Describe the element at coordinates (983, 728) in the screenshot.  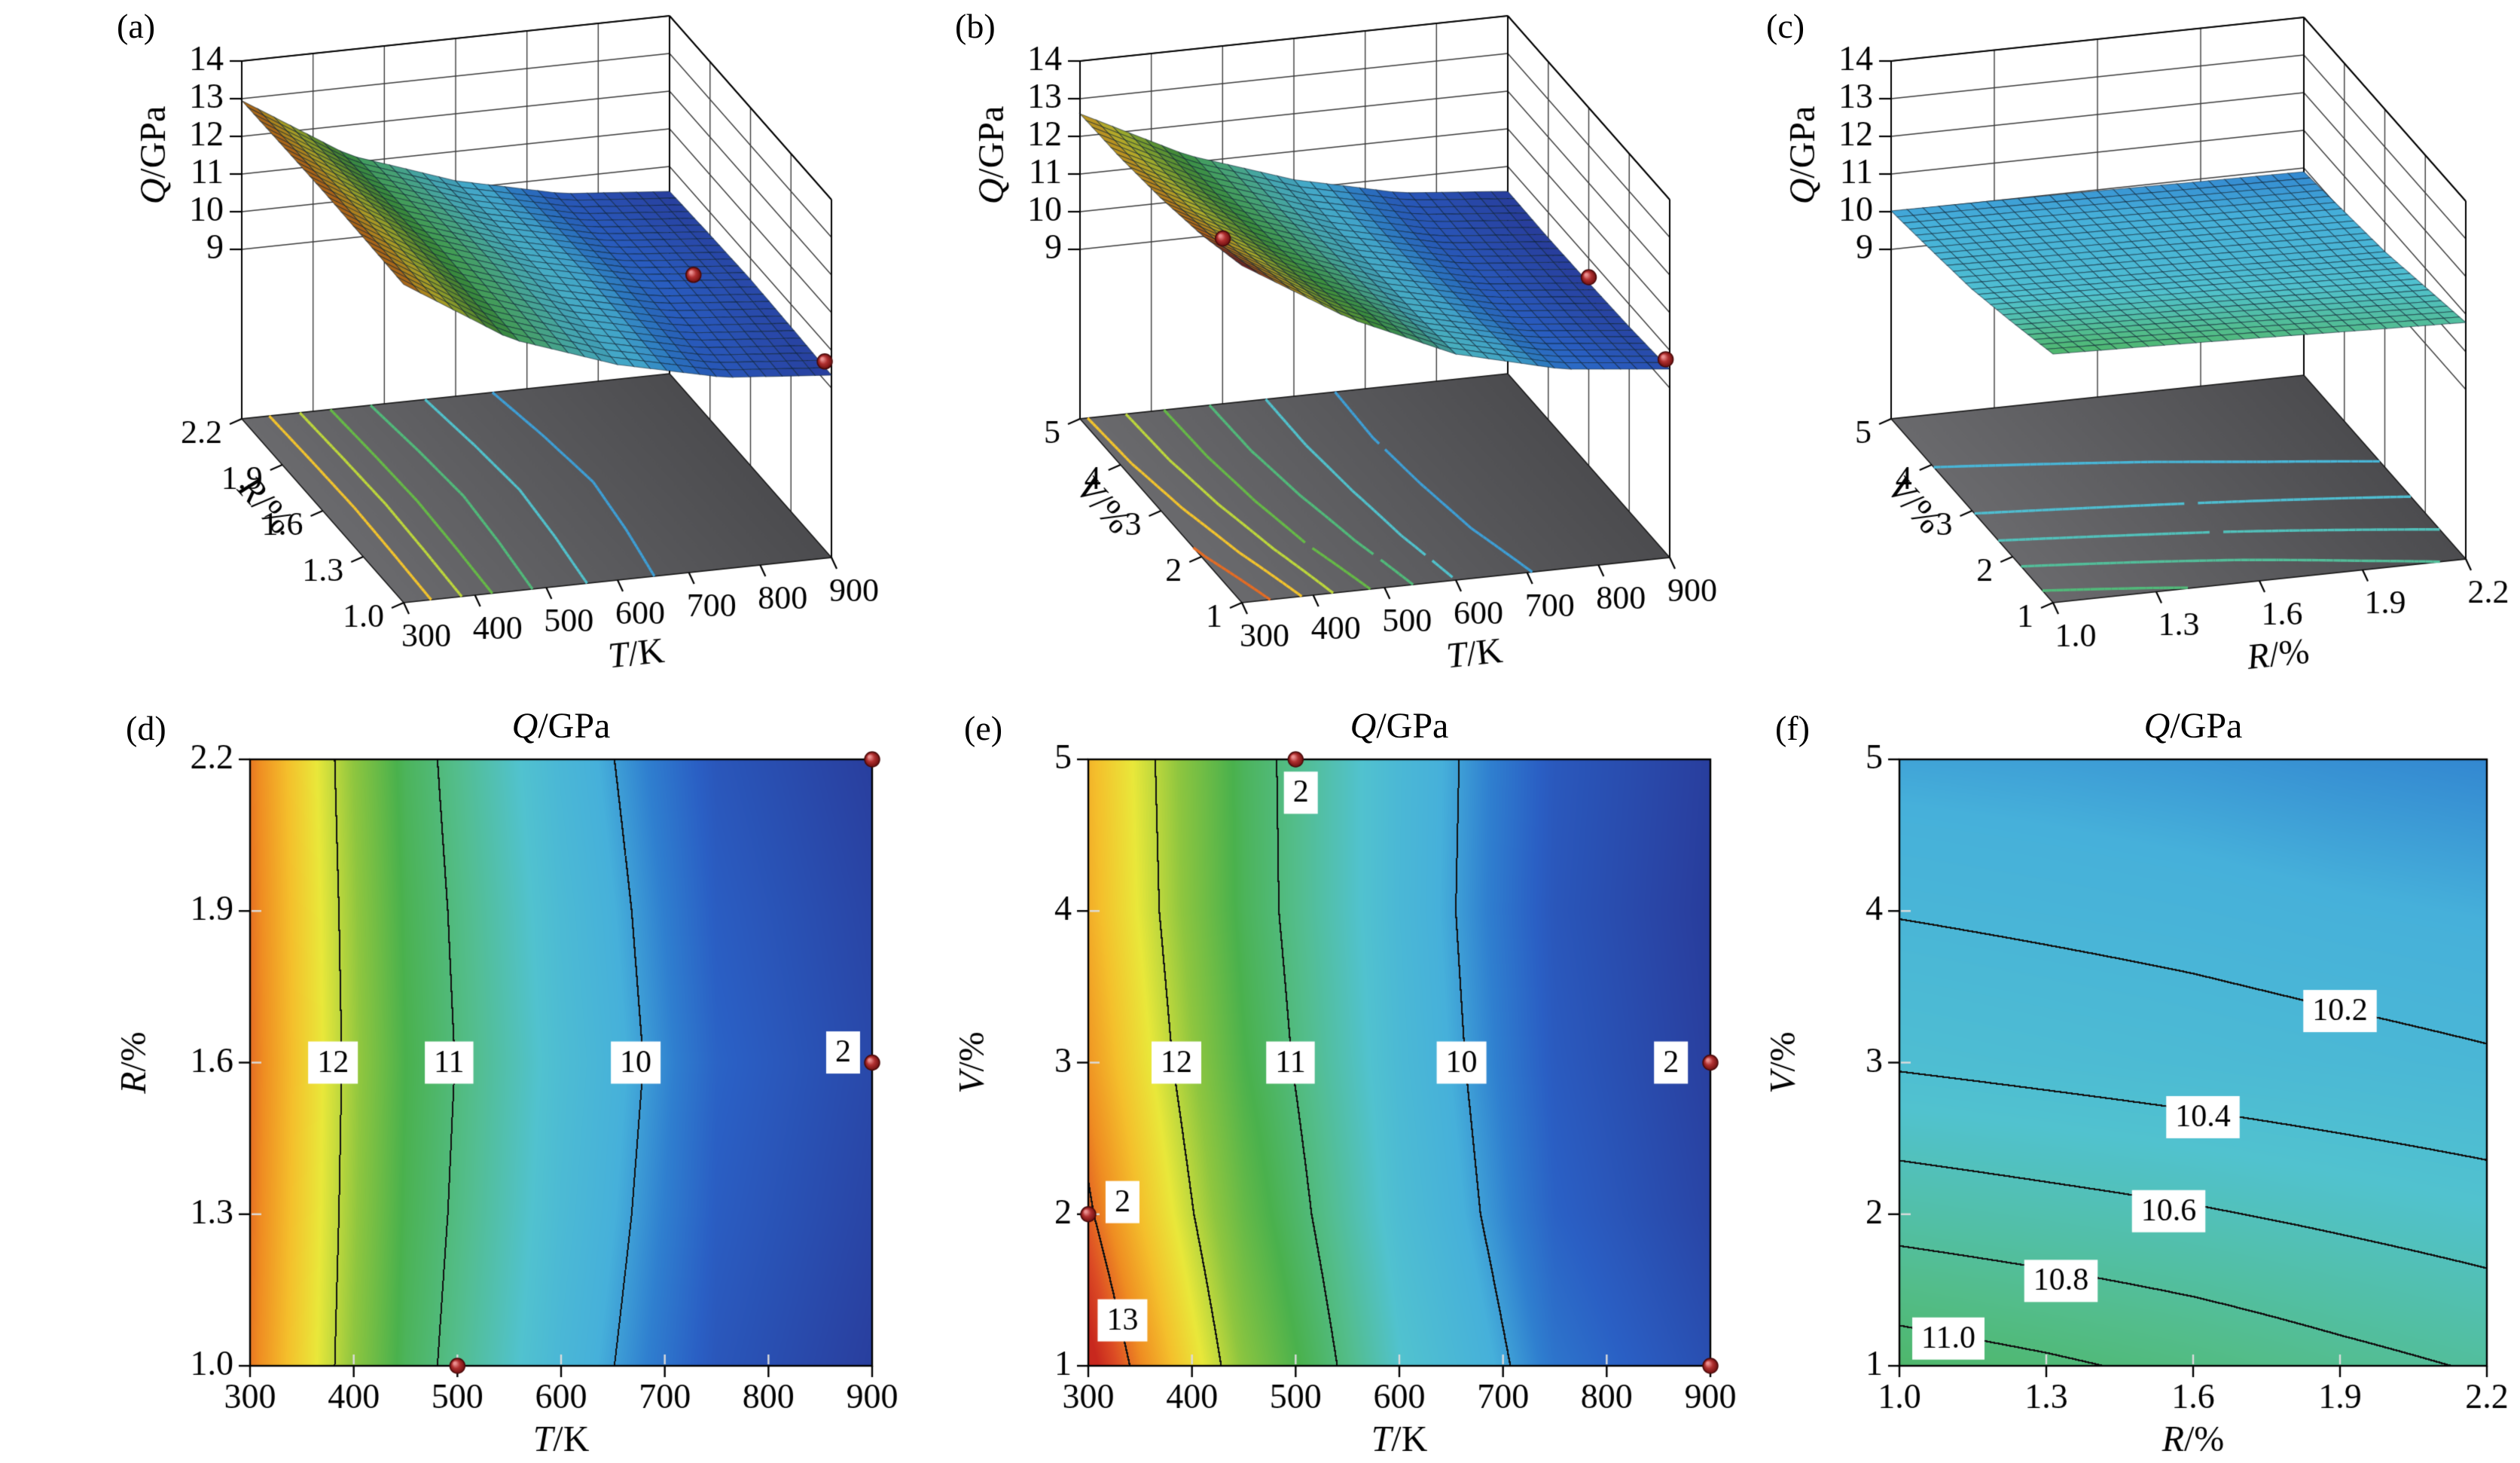
I see `panel-e-letter: (e)` at that location.